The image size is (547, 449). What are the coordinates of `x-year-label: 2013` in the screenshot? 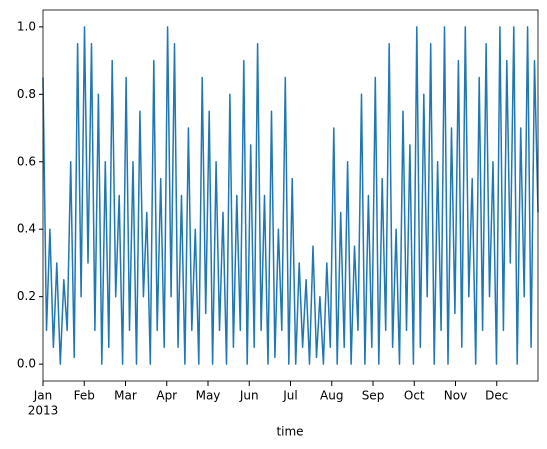 It's located at (43, 411).